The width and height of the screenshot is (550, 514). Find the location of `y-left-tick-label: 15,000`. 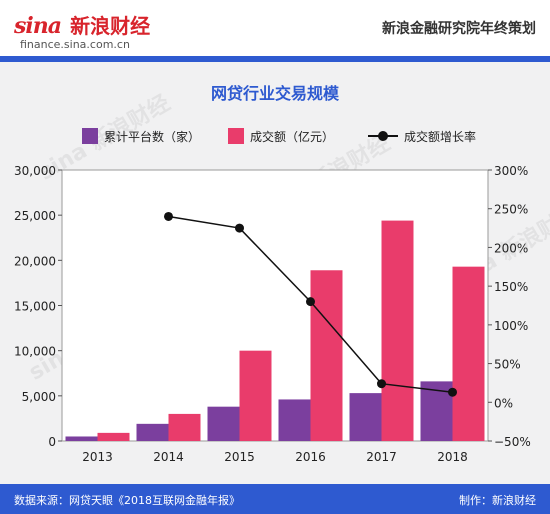

y-left-tick-label: 15,000 is located at coordinates (35, 307).